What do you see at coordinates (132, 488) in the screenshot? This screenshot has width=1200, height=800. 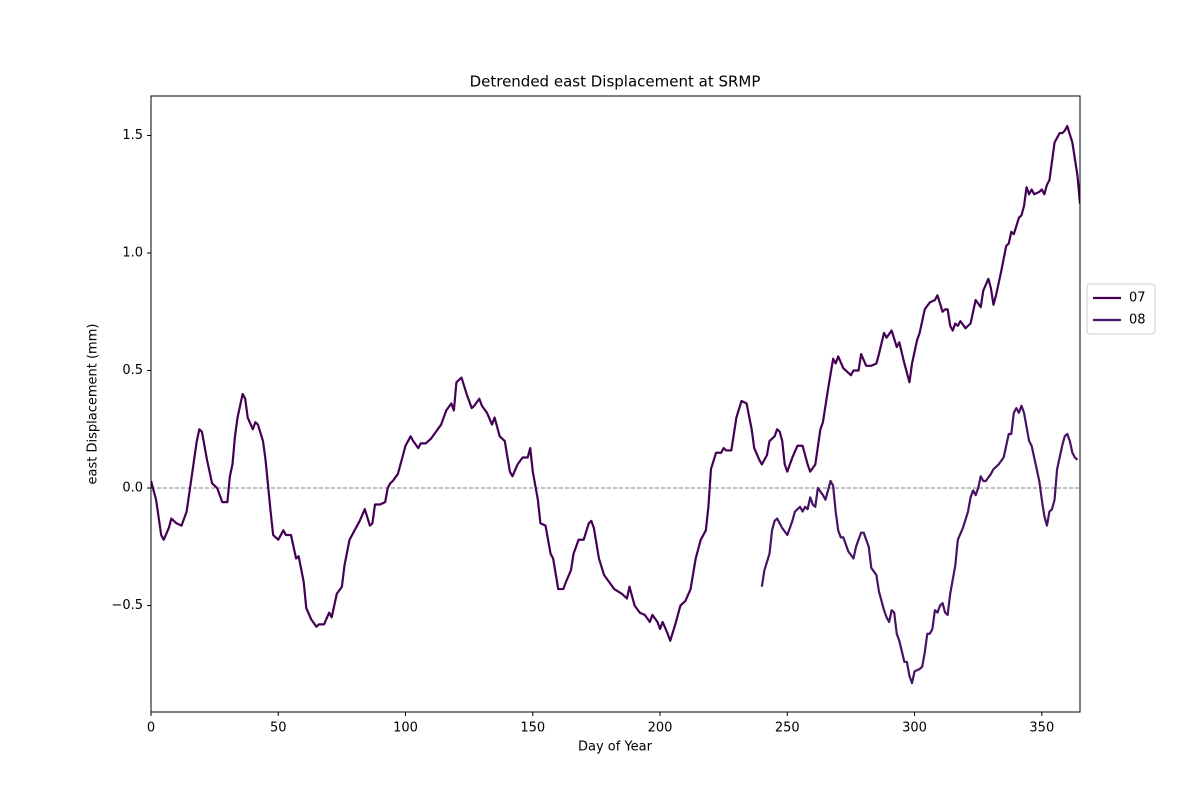 I see `y-tick-label: 0.0` at bounding box center [132, 488].